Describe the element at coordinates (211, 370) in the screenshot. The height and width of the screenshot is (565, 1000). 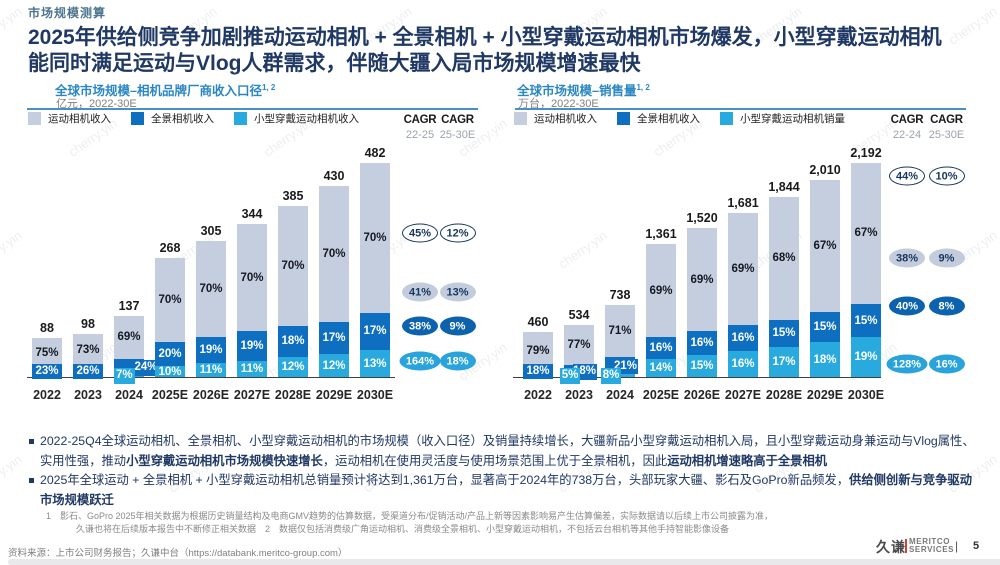
I see `bar-label-wearable: 11%` at that location.